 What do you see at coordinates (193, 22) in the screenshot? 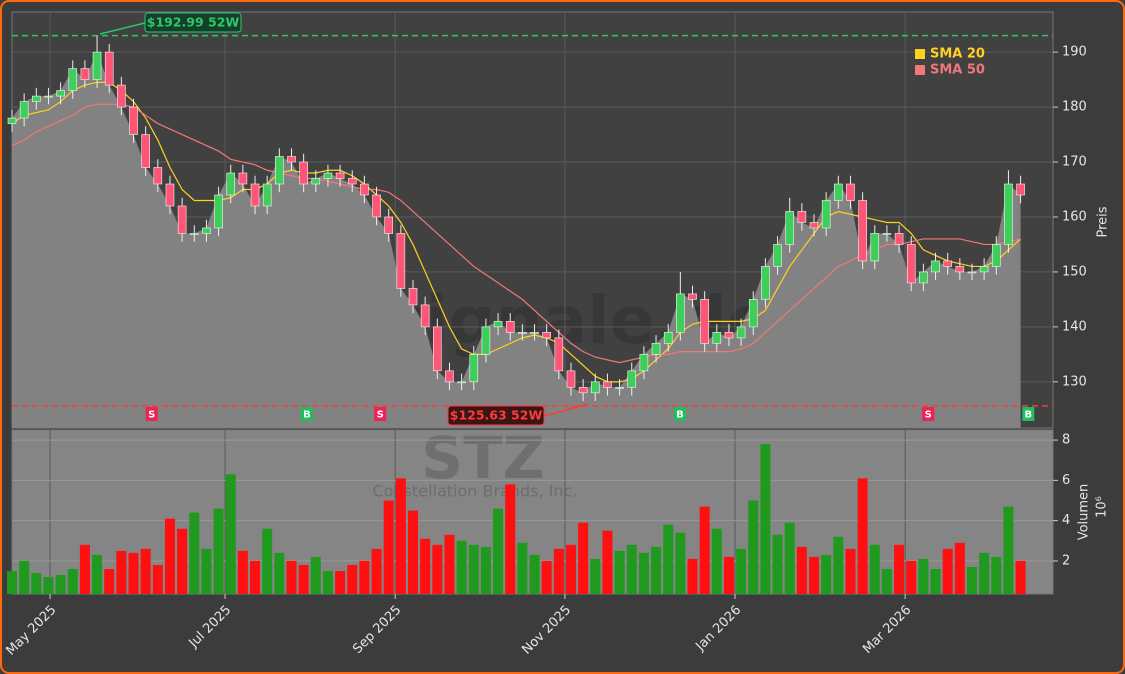
I see `annotation-box` at bounding box center [193, 22].